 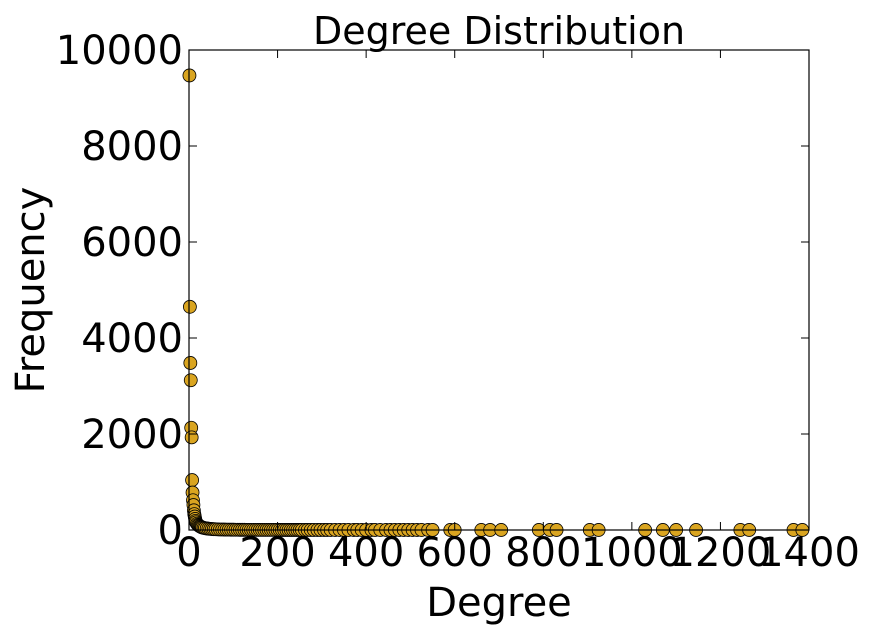 I want to click on y-axis-label: Frequency, so click(x=31, y=290).